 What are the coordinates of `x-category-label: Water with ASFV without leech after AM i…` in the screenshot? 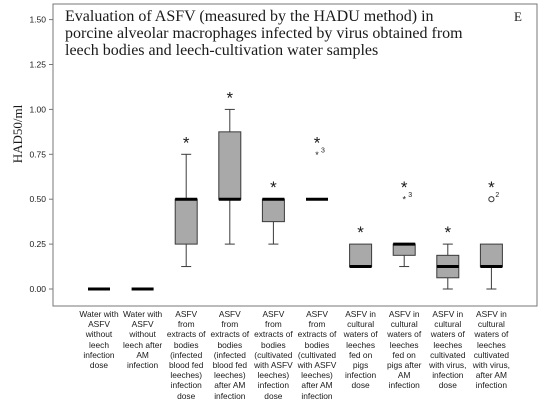 It's located at (142, 340).